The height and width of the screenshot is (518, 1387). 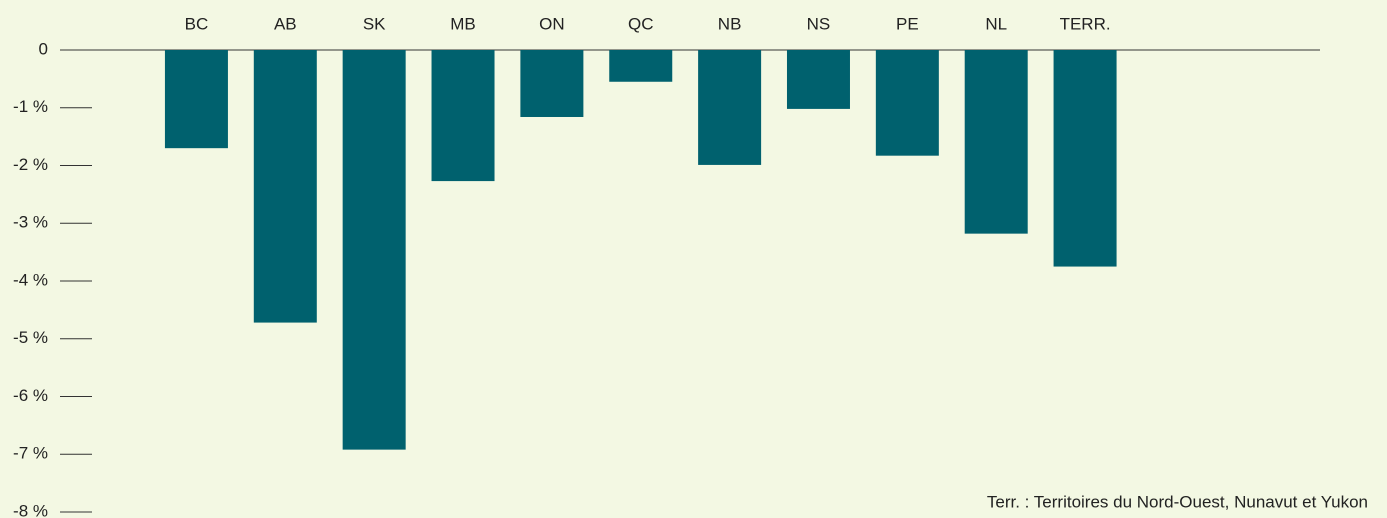 What do you see at coordinates (30, 106) in the screenshot?
I see `y-tick-label: -1 %` at bounding box center [30, 106].